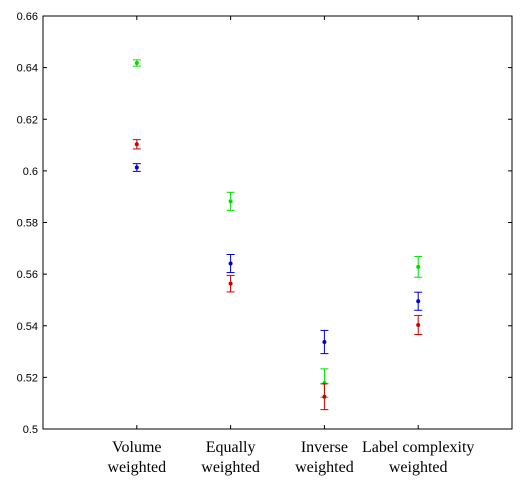 This screenshot has width=528, height=500. I want to click on y-tick-label: 0.54, so click(27, 327).